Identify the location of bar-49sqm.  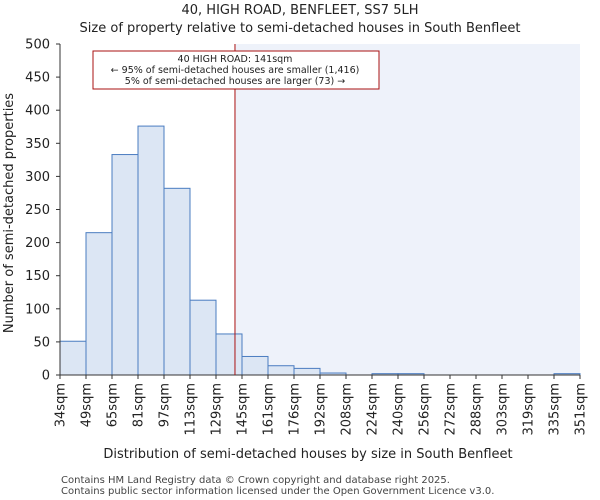
(99, 304).